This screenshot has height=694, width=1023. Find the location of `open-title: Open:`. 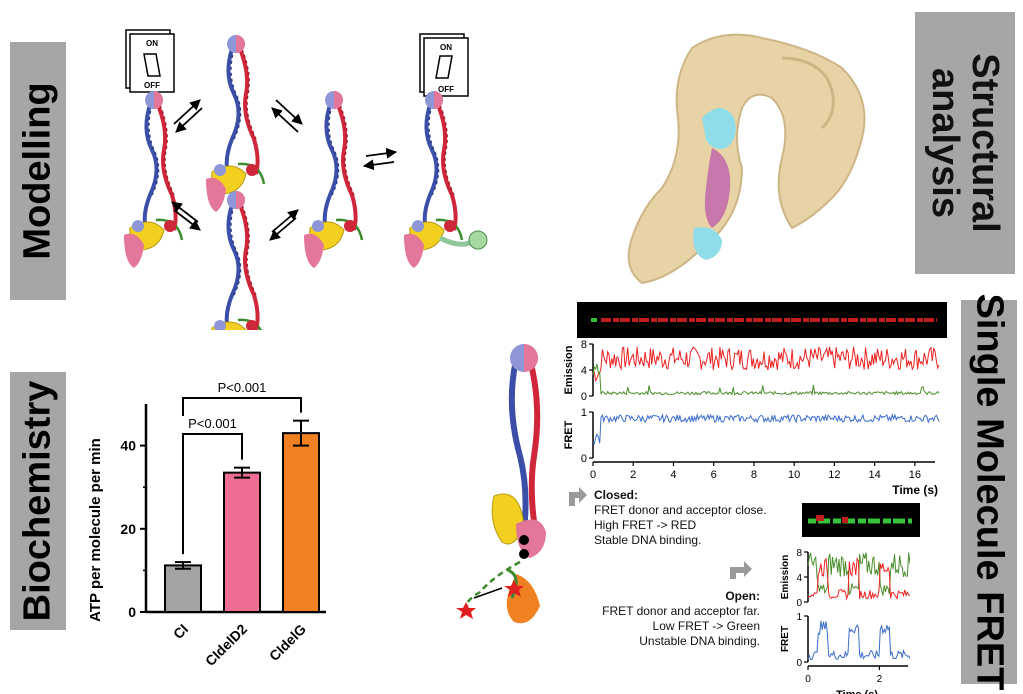

open-title: Open: is located at coordinates (742, 596).